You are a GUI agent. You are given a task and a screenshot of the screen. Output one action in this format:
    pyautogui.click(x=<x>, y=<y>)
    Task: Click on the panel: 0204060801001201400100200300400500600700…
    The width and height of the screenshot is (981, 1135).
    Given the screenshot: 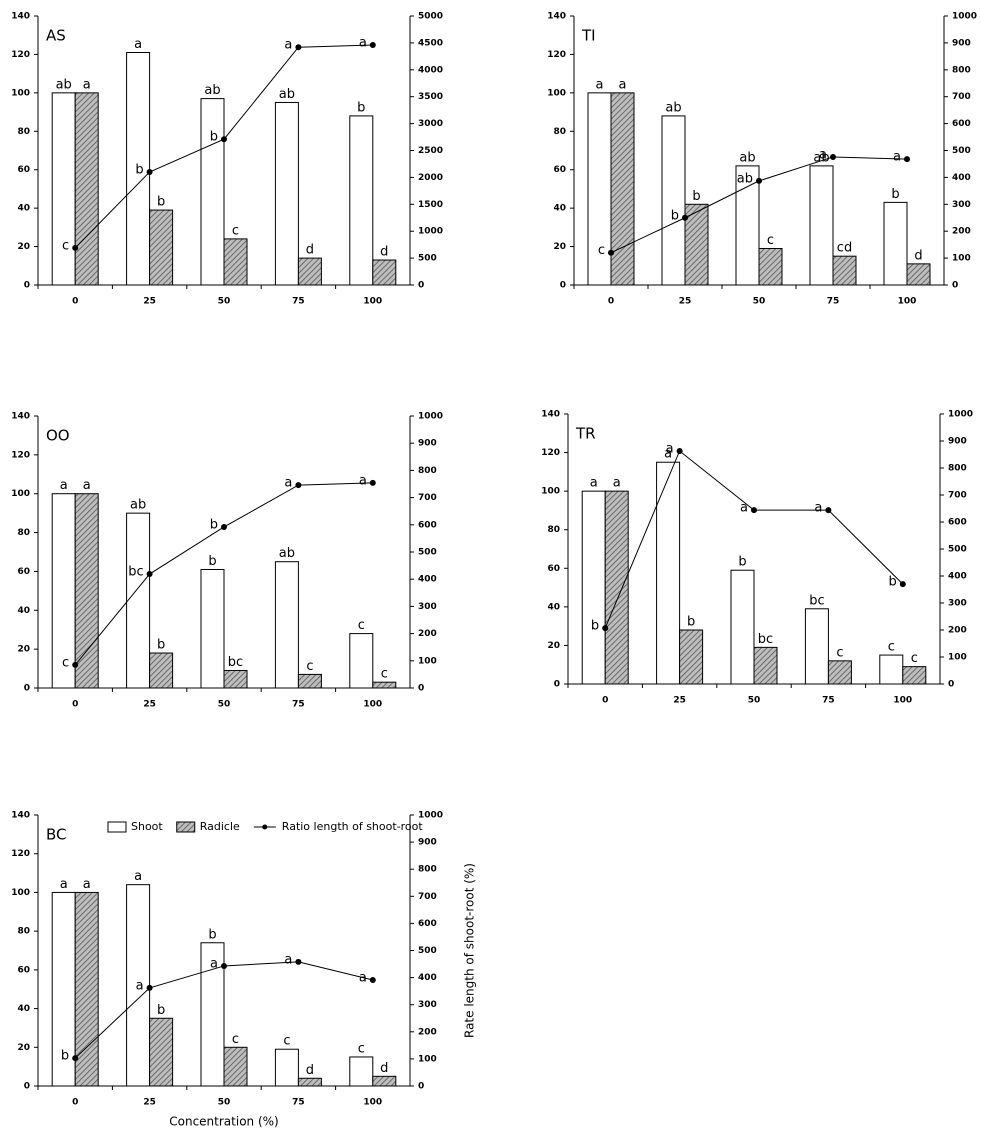 What is the action you would take?
    pyautogui.click(x=227, y=561)
    